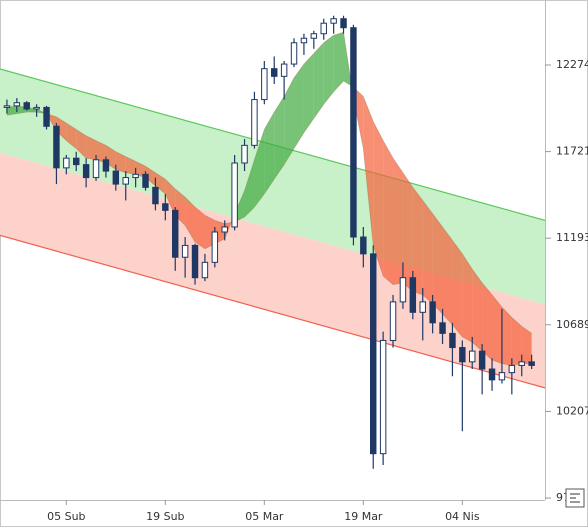  I want to click on x-tick-label: 19 Sub, so click(165, 516).